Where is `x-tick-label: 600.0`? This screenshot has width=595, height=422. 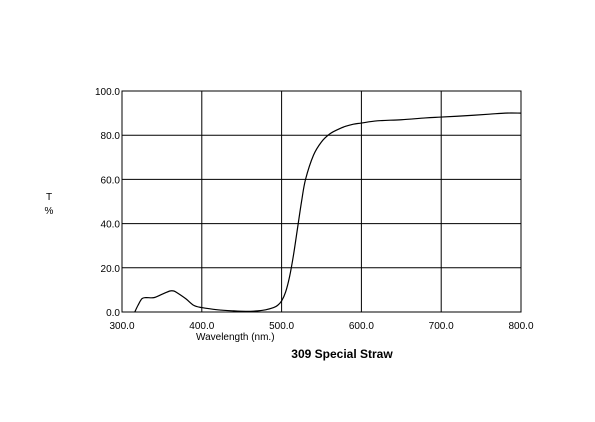 x-tick-label: 600.0 is located at coordinates (361, 326).